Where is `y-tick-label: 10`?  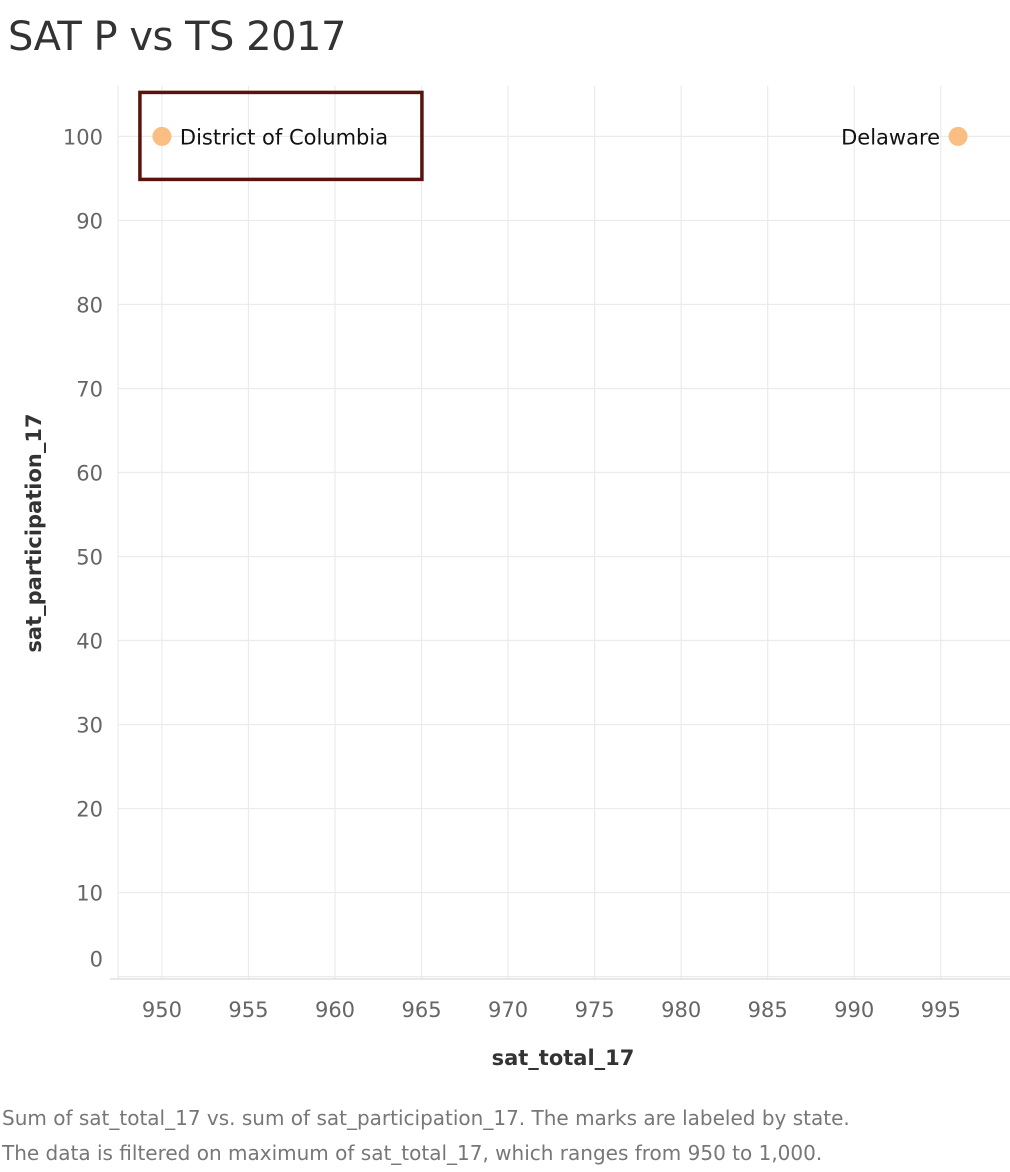
y-tick-label: 10 is located at coordinates (89, 894).